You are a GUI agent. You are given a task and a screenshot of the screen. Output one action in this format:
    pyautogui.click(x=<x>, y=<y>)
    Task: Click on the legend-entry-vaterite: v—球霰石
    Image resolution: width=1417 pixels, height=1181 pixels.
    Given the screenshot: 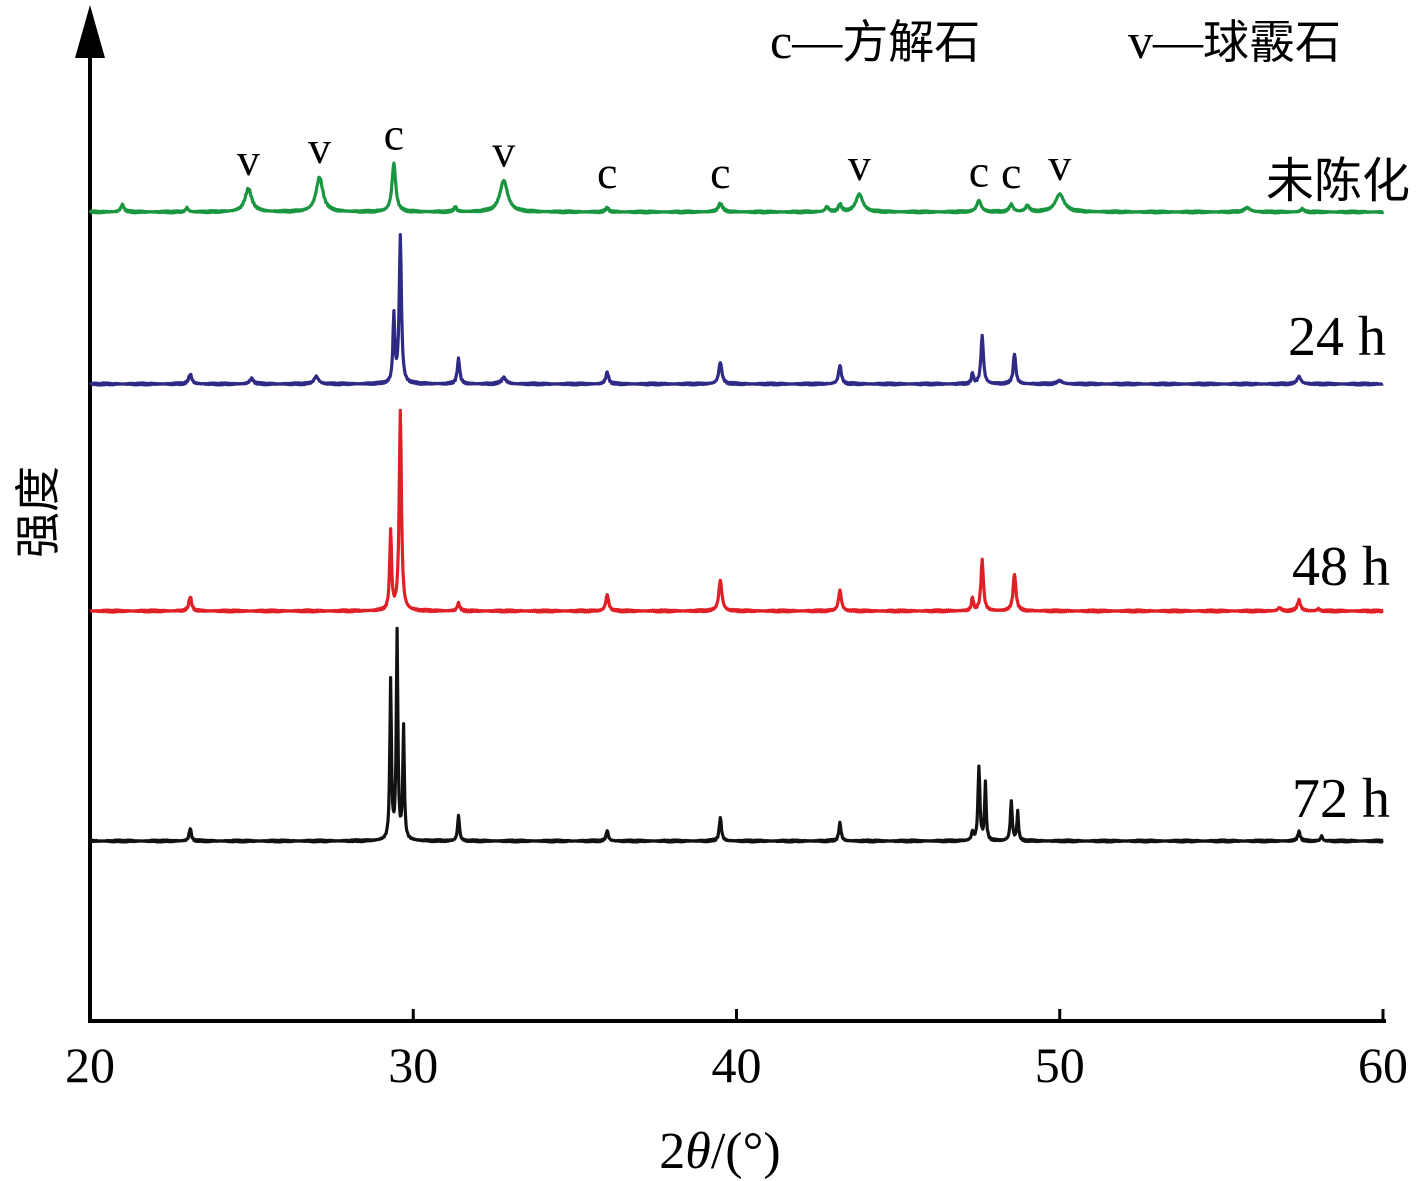 What is the action you would take?
    pyautogui.click(x=1234, y=41)
    